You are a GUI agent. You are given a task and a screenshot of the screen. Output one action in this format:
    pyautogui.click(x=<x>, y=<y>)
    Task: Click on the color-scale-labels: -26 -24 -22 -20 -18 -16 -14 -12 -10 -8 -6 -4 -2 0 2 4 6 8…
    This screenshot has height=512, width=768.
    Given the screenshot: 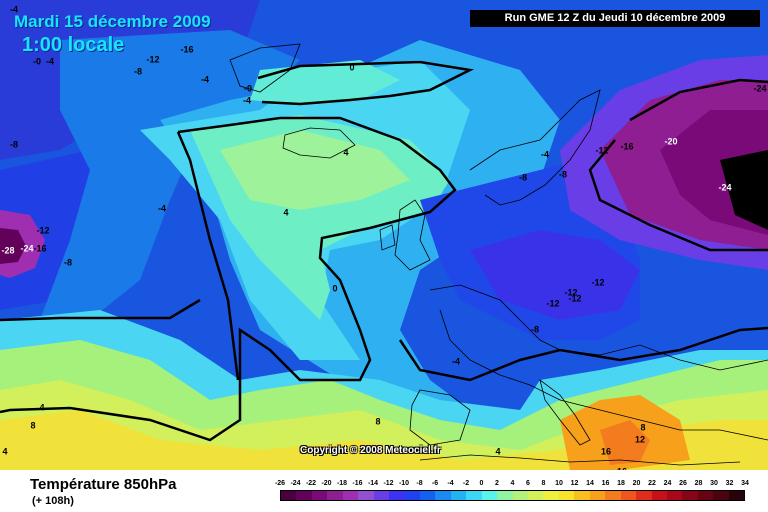 What is the action you would take?
    pyautogui.click(x=512, y=485)
    